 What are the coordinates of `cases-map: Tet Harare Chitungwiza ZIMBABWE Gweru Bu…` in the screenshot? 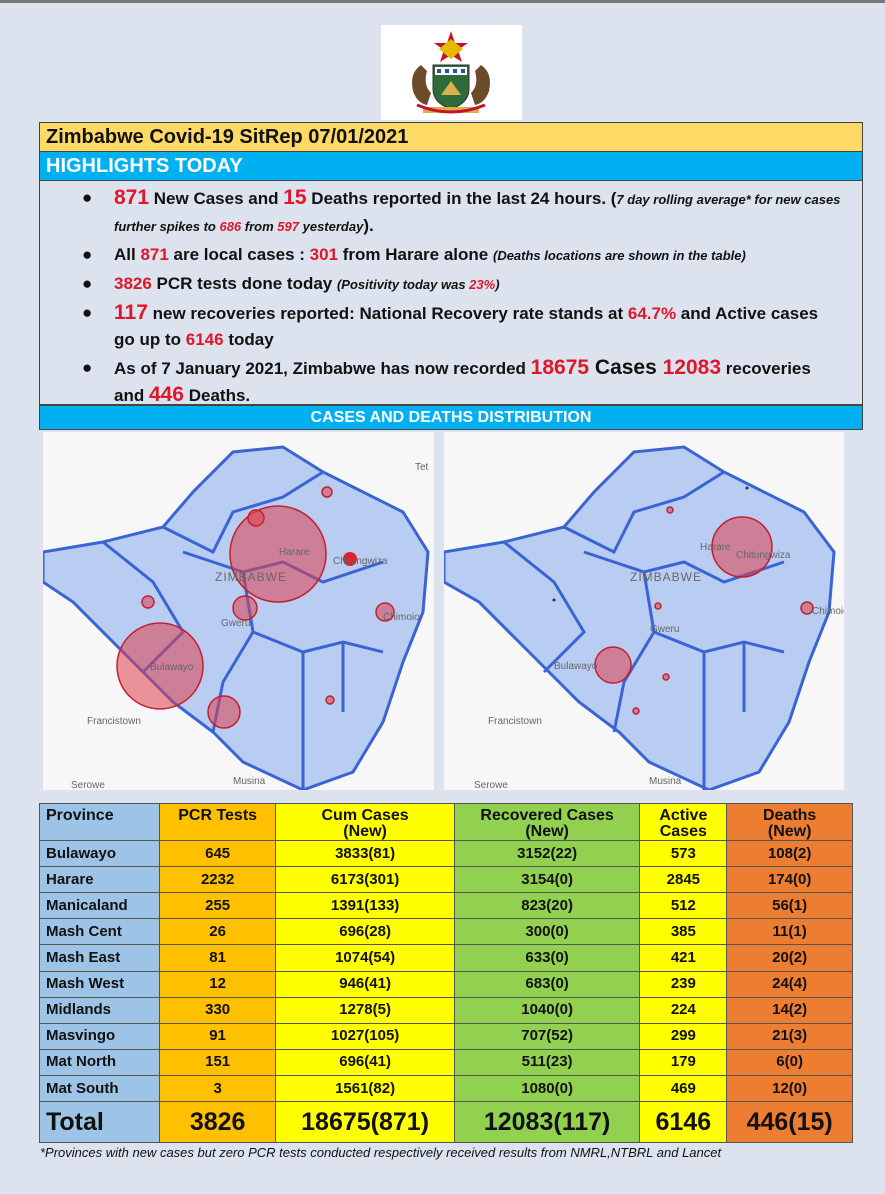 It's located at (238, 611).